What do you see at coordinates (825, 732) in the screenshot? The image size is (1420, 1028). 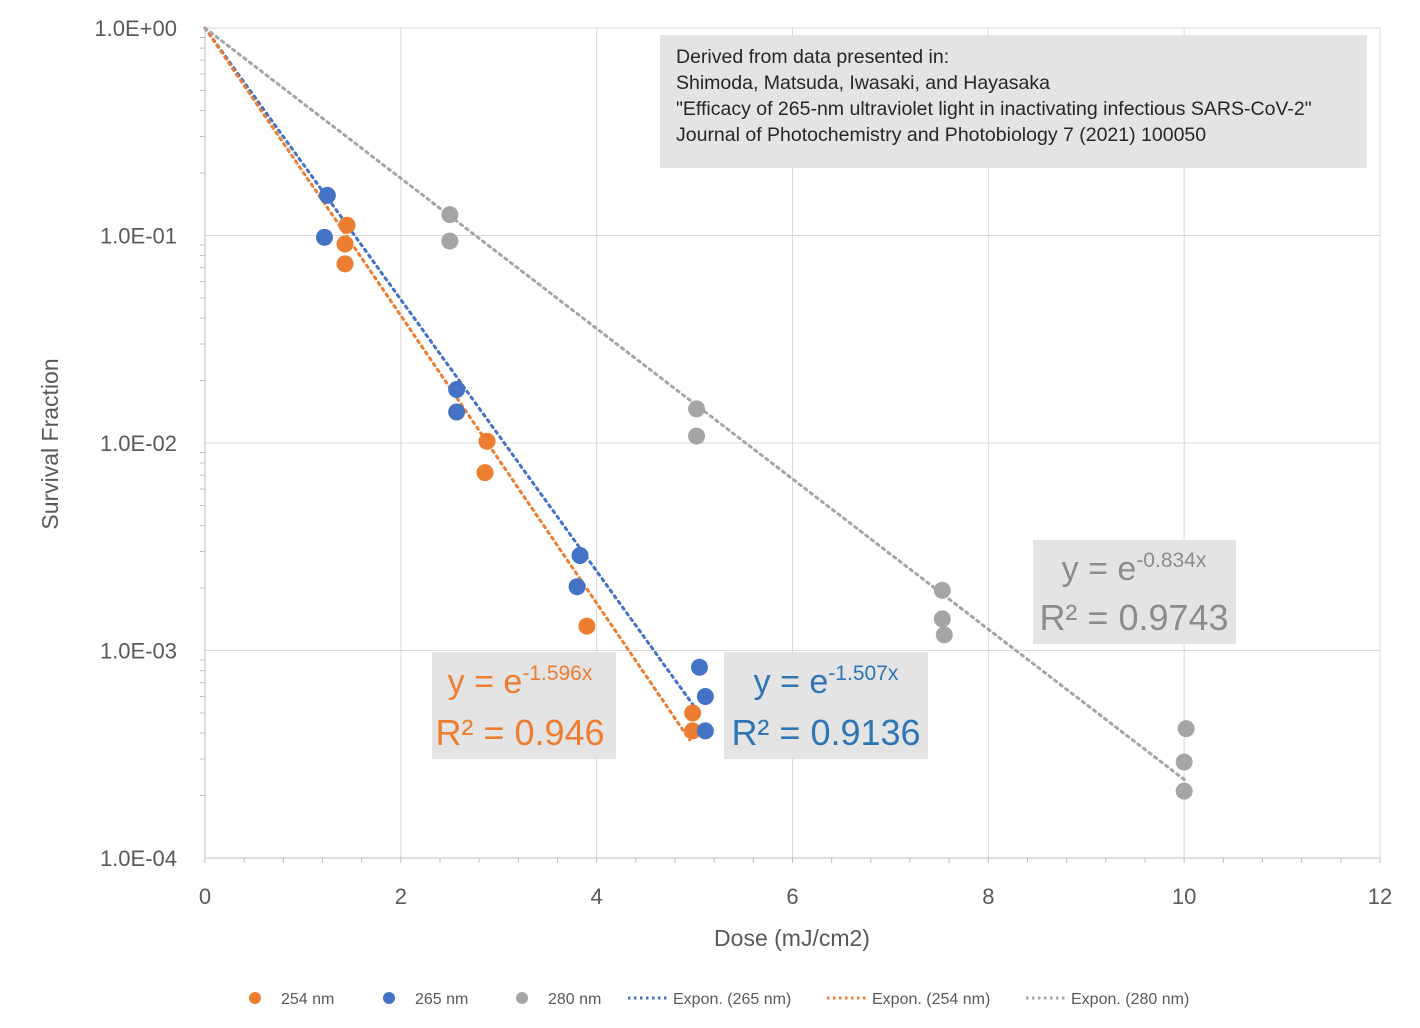 I see `r-squared-text: R² = 0.9136` at bounding box center [825, 732].